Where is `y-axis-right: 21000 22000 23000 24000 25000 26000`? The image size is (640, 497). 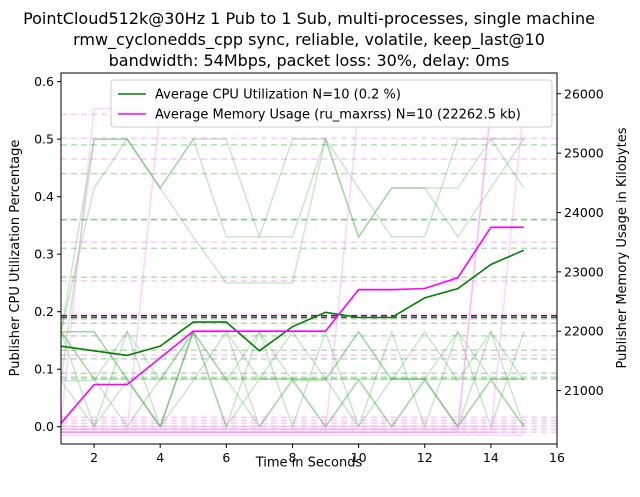
y-axis-right: 21000 22000 23000 24000 25000 26000 is located at coordinates (580, 242).